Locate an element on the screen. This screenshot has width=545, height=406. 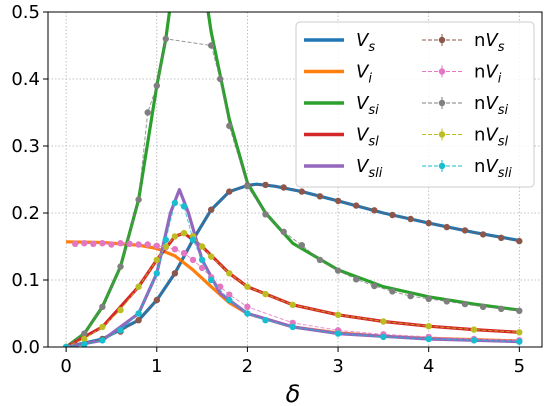
legend-label-v-sl: Vsl is located at coordinates (367, 137).